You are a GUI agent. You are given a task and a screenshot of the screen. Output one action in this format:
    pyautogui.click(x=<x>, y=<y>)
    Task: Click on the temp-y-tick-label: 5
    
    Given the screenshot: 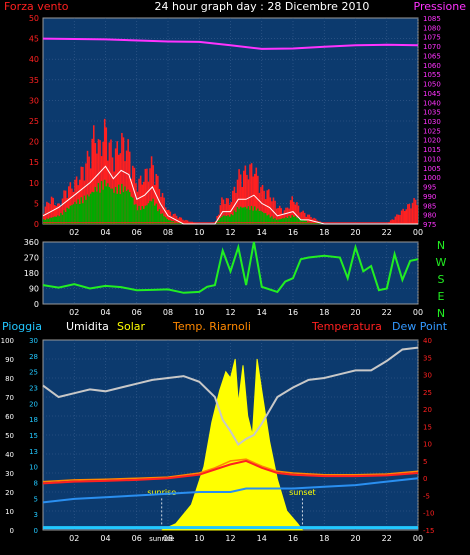 What is the action you would take?
    pyautogui.click(x=425, y=462)
    